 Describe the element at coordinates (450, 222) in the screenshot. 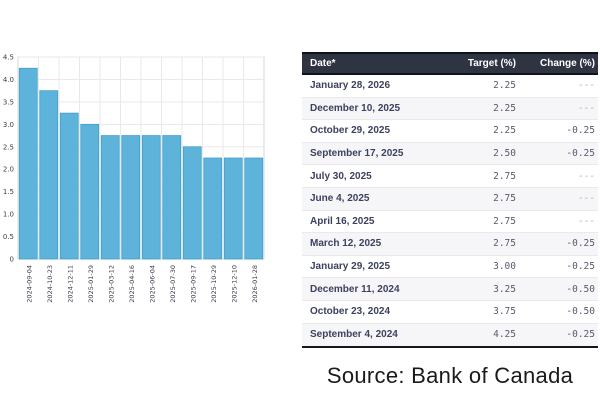

I see `table-row: April 16, 2025 2.75 ---` at that location.